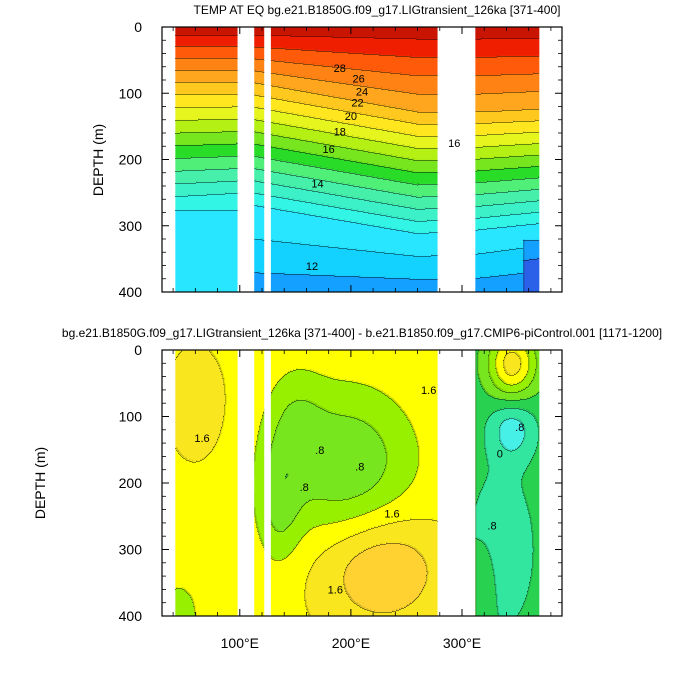  Describe the element at coordinates (500, 455) in the screenshot. I see `contour-label: 0` at that location.